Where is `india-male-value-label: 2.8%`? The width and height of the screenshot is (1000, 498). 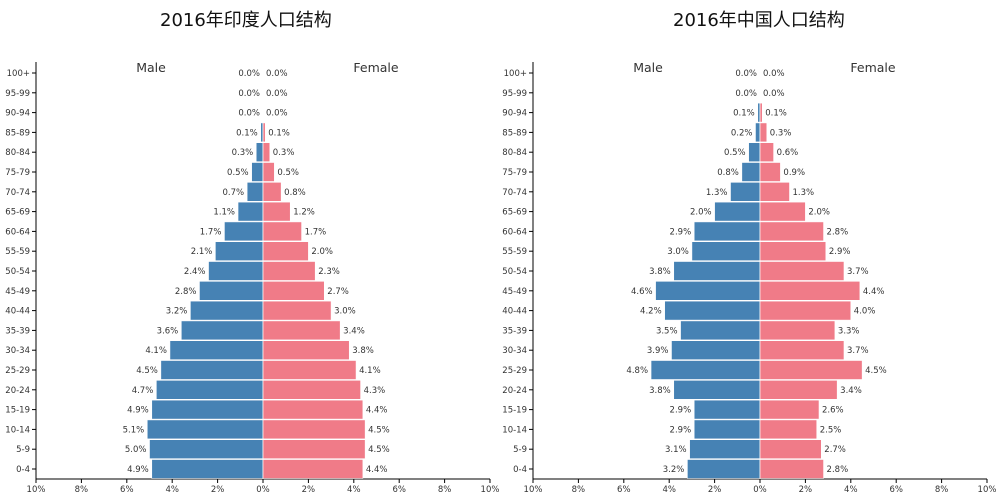
india-male-value-label: 2.8% is located at coordinates (186, 292).